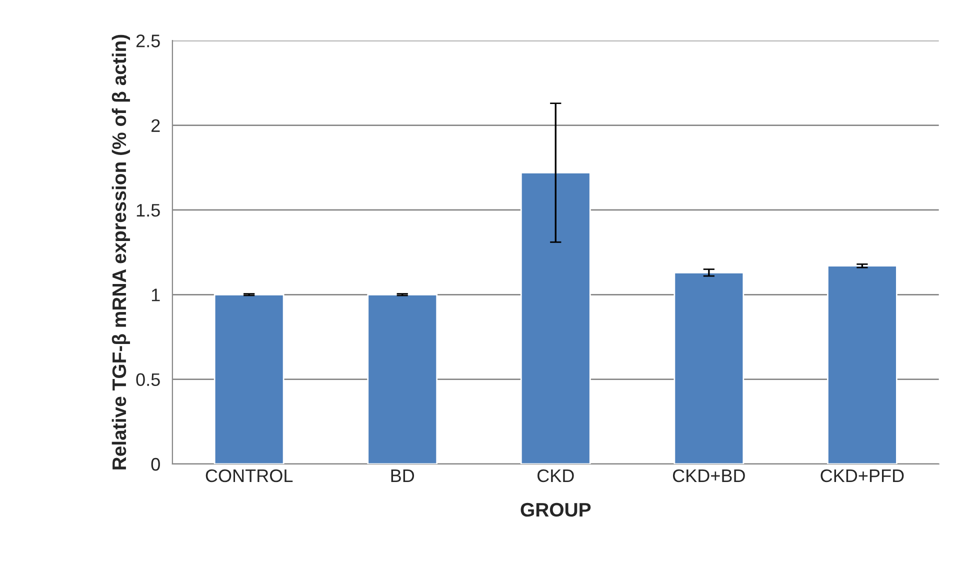 This screenshot has height=580, width=958. I want to click on y-axis-title: Relative TGF-β mRNA expression (% of β actin), so click(121, 252).